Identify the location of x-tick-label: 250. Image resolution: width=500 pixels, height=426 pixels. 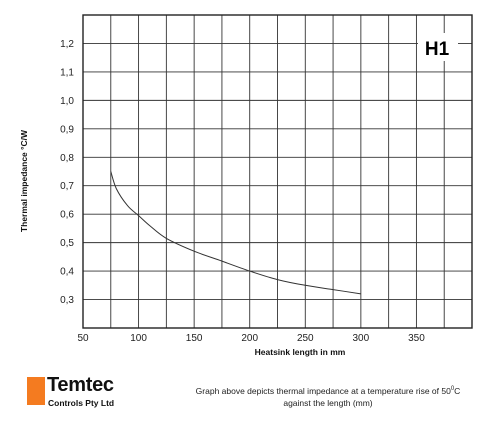
(305, 338).